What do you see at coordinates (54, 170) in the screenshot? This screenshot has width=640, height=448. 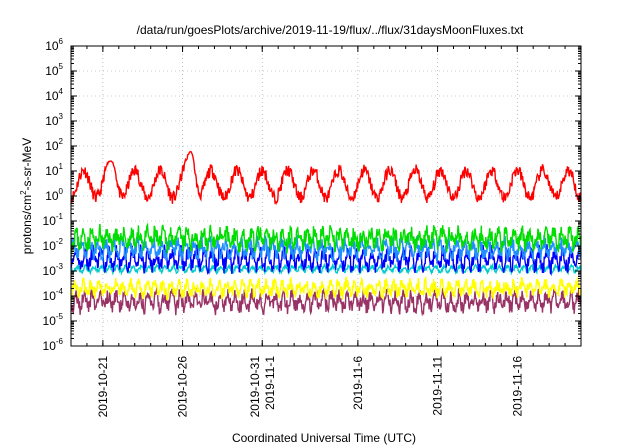 I see `y-tick-label: 10¹` at bounding box center [54, 170].